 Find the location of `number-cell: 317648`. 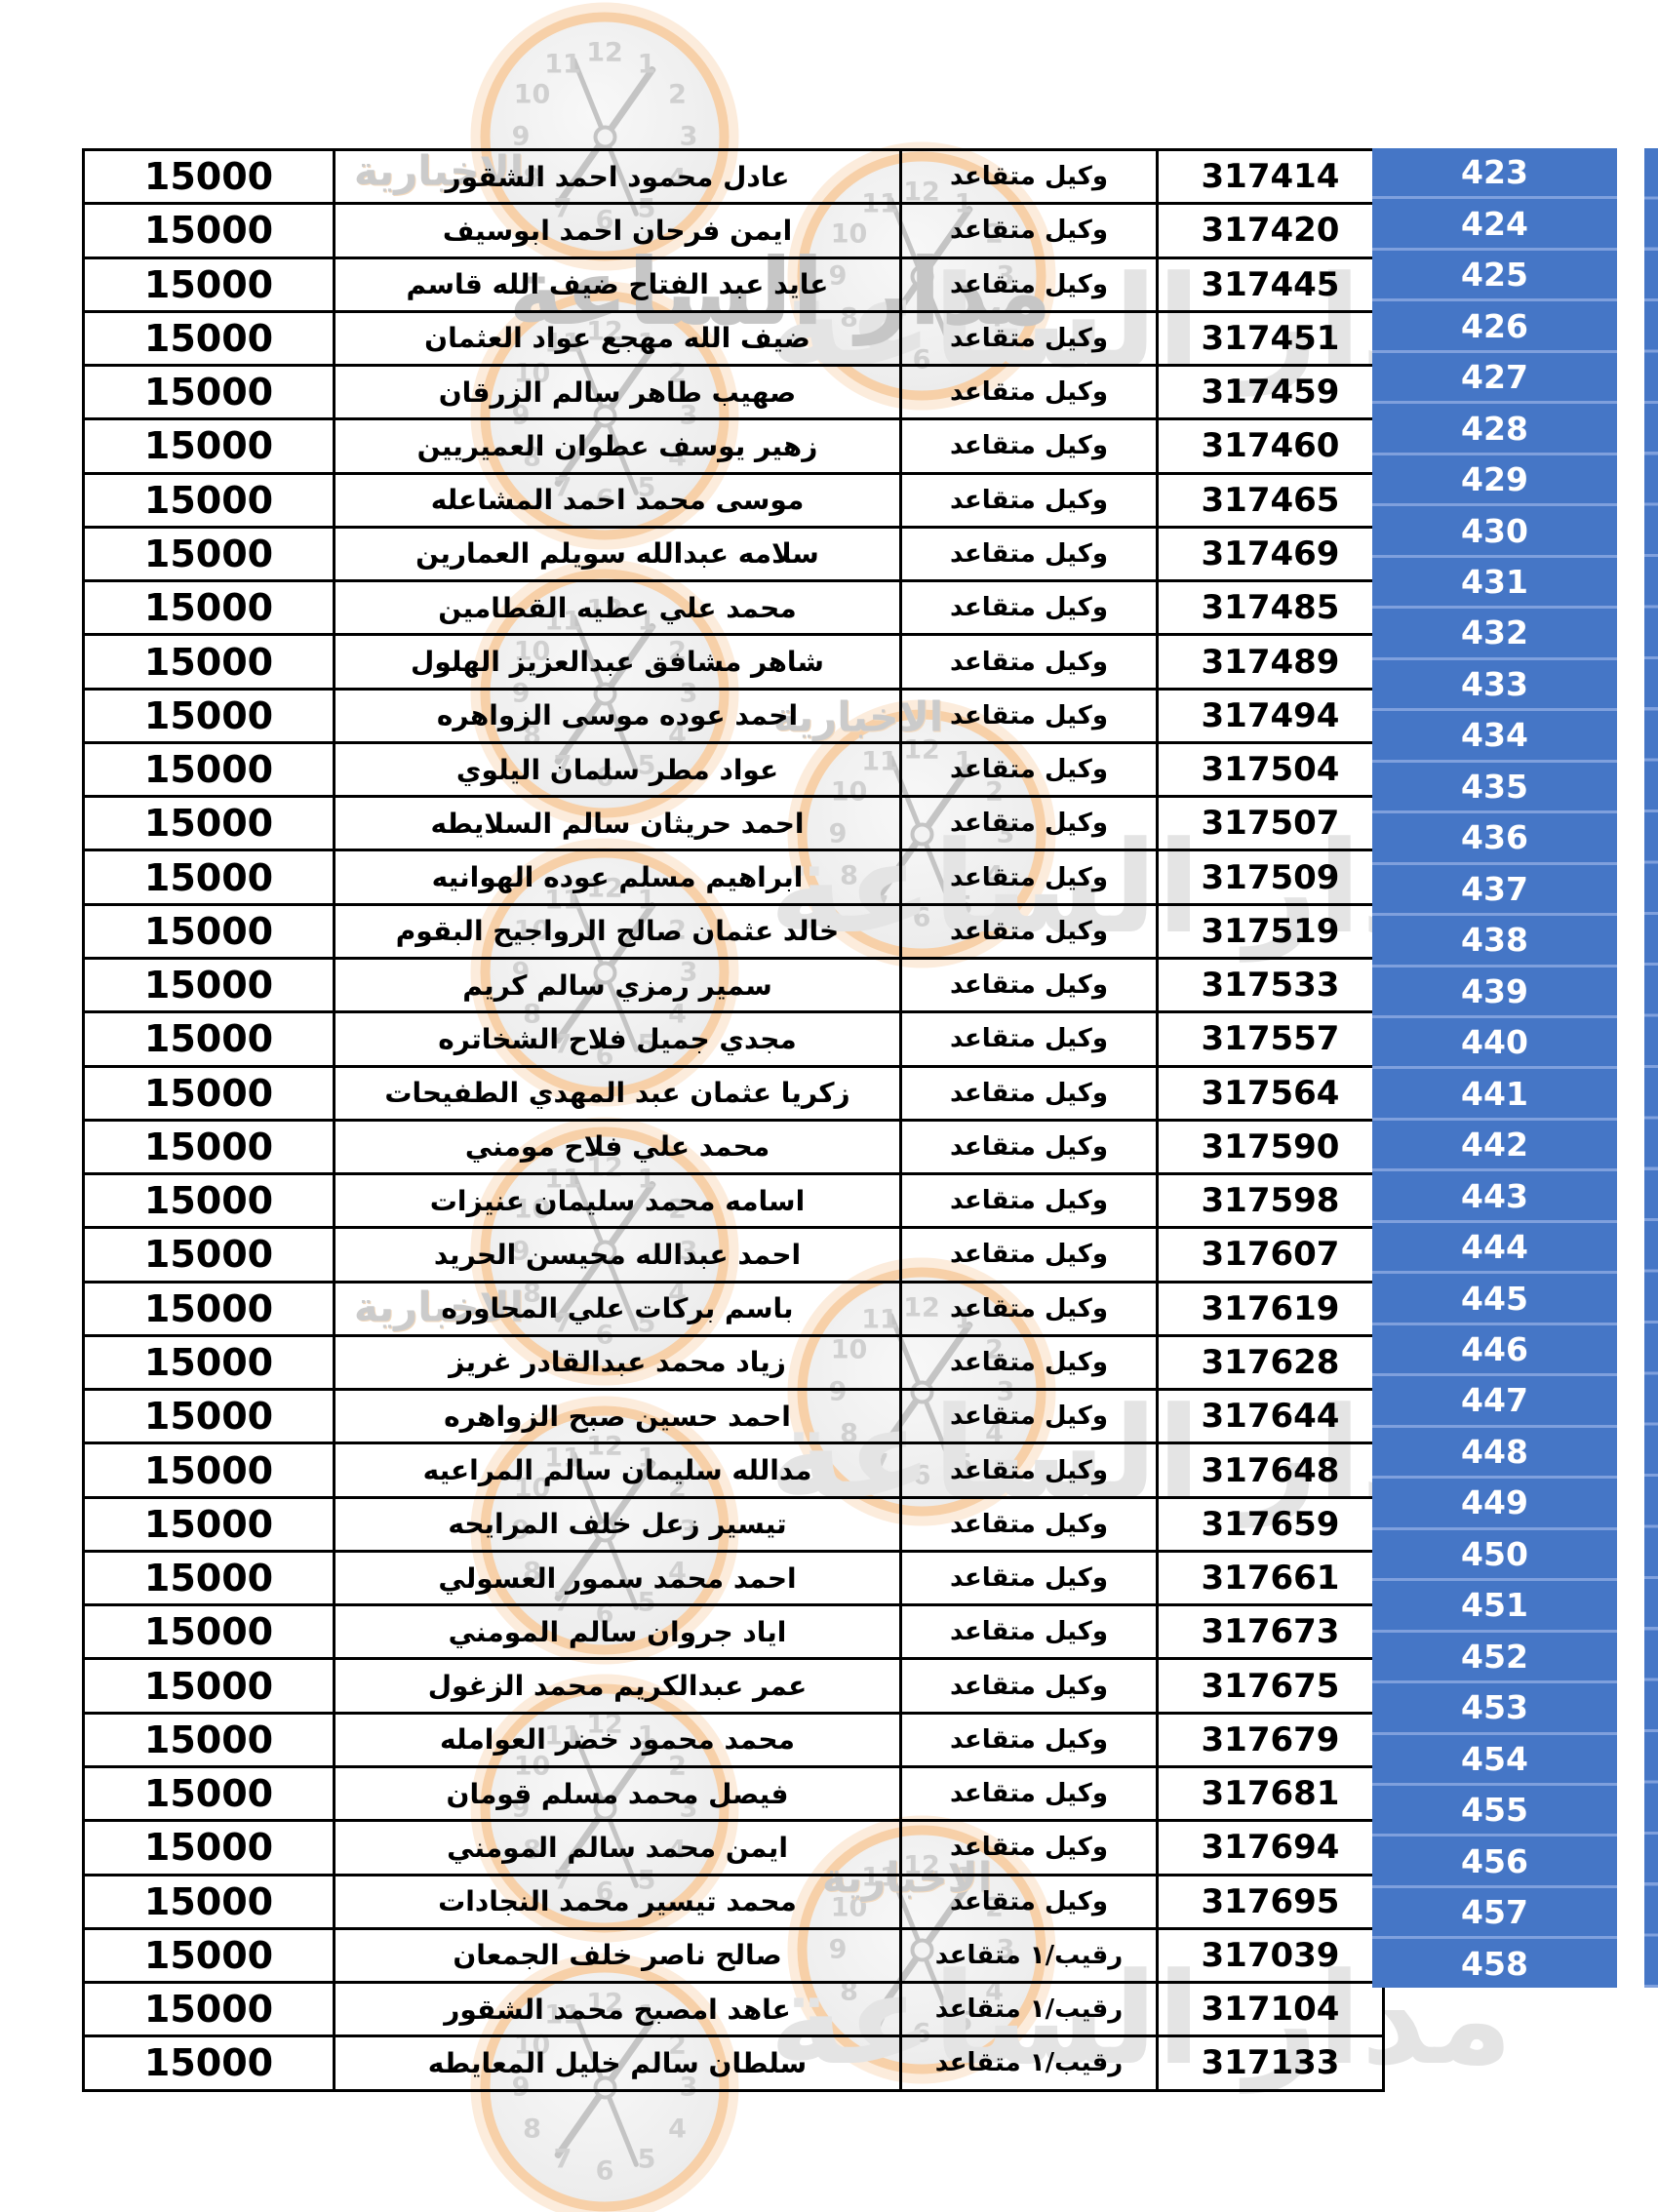

number-cell: 317648 is located at coordinates (1271, 1470).